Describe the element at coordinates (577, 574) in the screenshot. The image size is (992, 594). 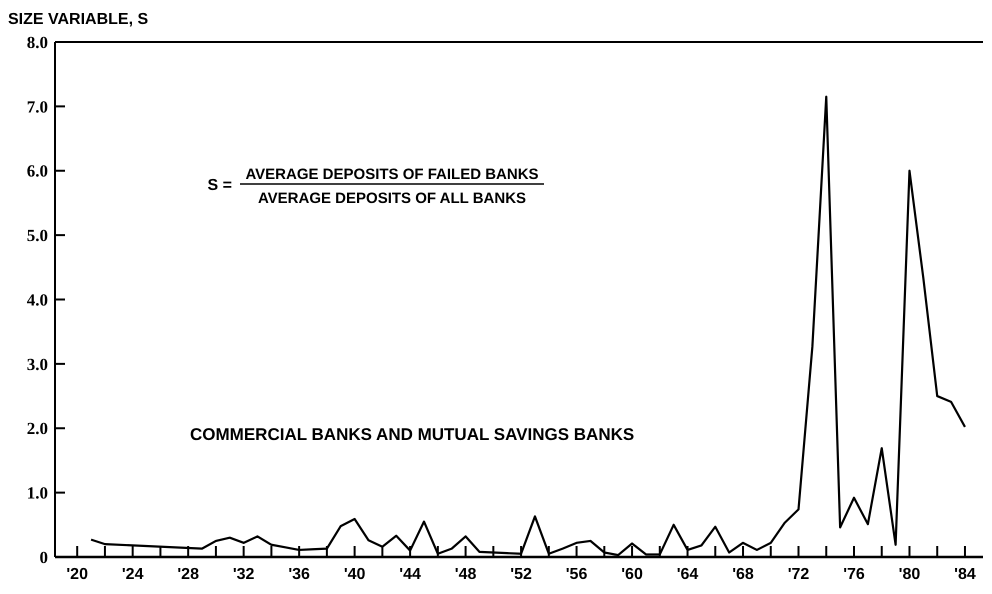
I see `x-tick-label: '56` at that location.